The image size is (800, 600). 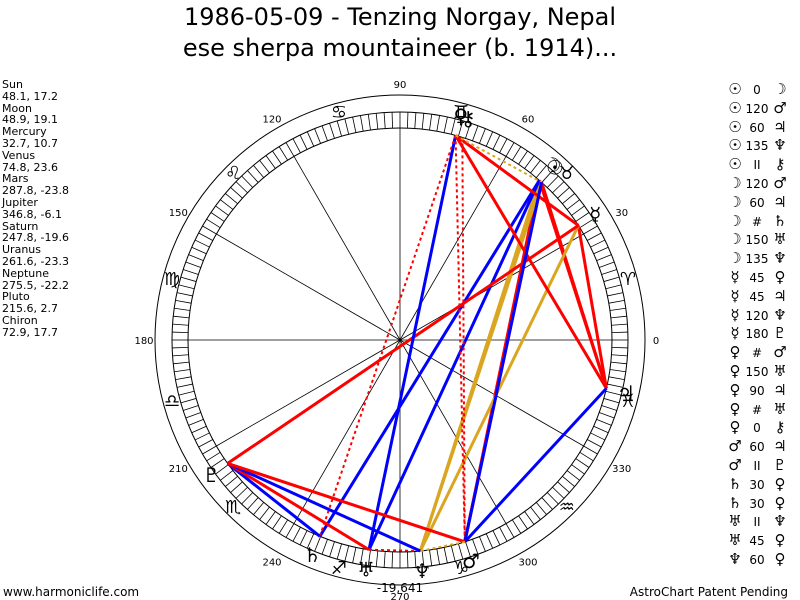 What do you see at coordinates (20, 202) in the screenshot?
I see `planet-name-jupiter: Jupiter` at bounding box center [20, 202].